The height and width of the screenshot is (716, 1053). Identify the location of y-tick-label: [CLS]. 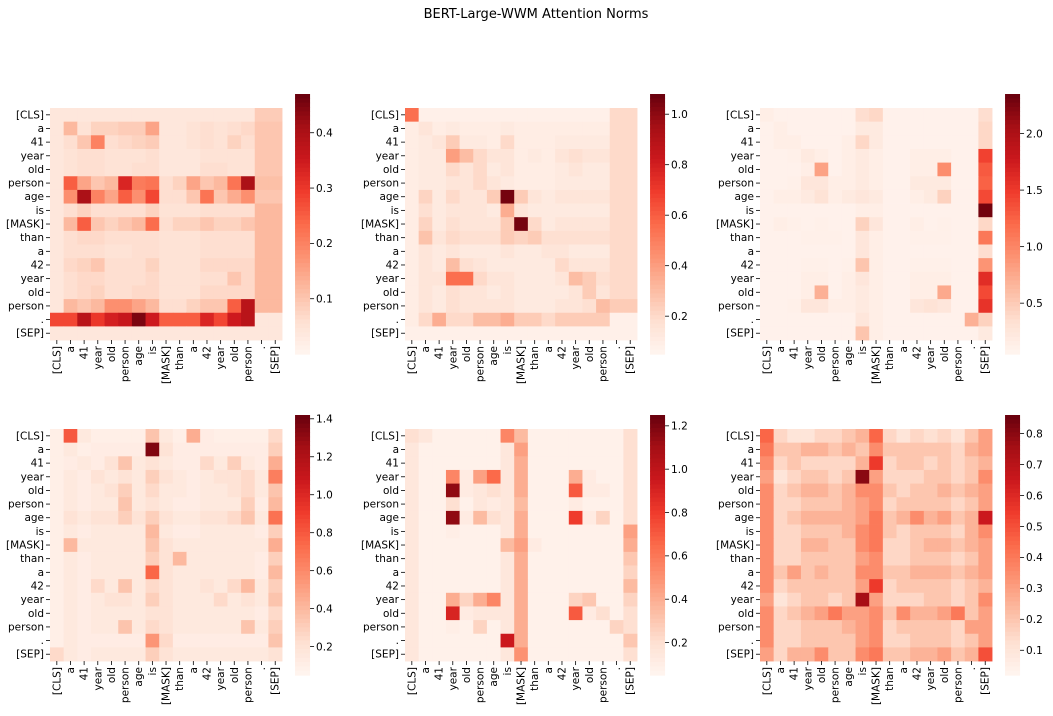
(30, 115).